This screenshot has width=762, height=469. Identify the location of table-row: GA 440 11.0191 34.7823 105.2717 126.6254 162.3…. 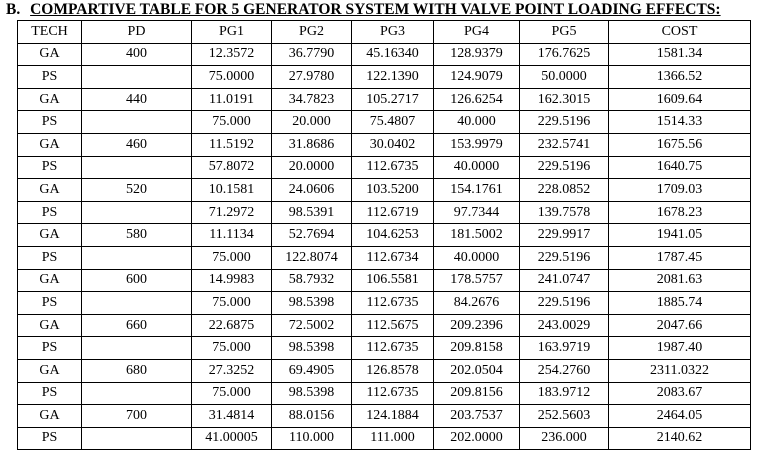
(384, 99).